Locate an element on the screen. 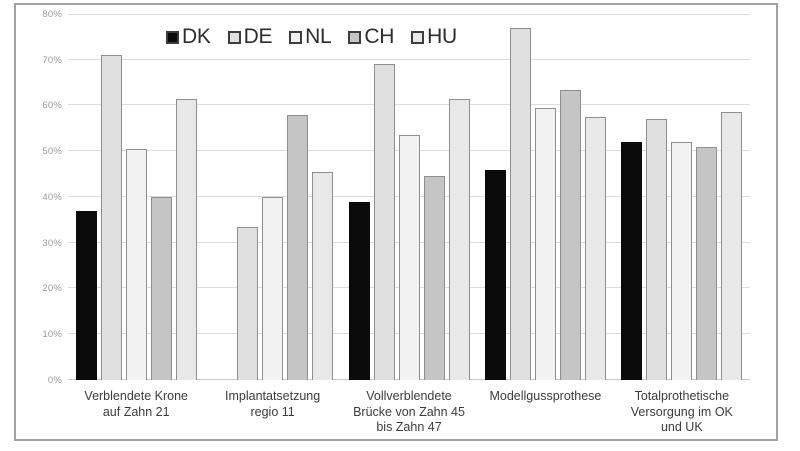  y-tick-label: 60% is located at coordinates (52, 105).